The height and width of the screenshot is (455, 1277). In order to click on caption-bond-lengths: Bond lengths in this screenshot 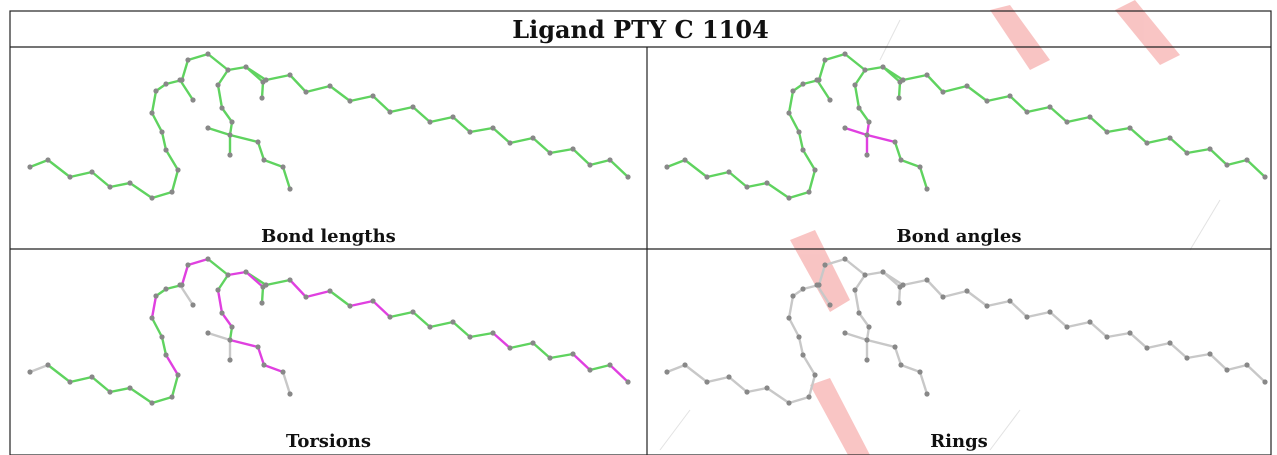, I will do `click(328, 236)`.